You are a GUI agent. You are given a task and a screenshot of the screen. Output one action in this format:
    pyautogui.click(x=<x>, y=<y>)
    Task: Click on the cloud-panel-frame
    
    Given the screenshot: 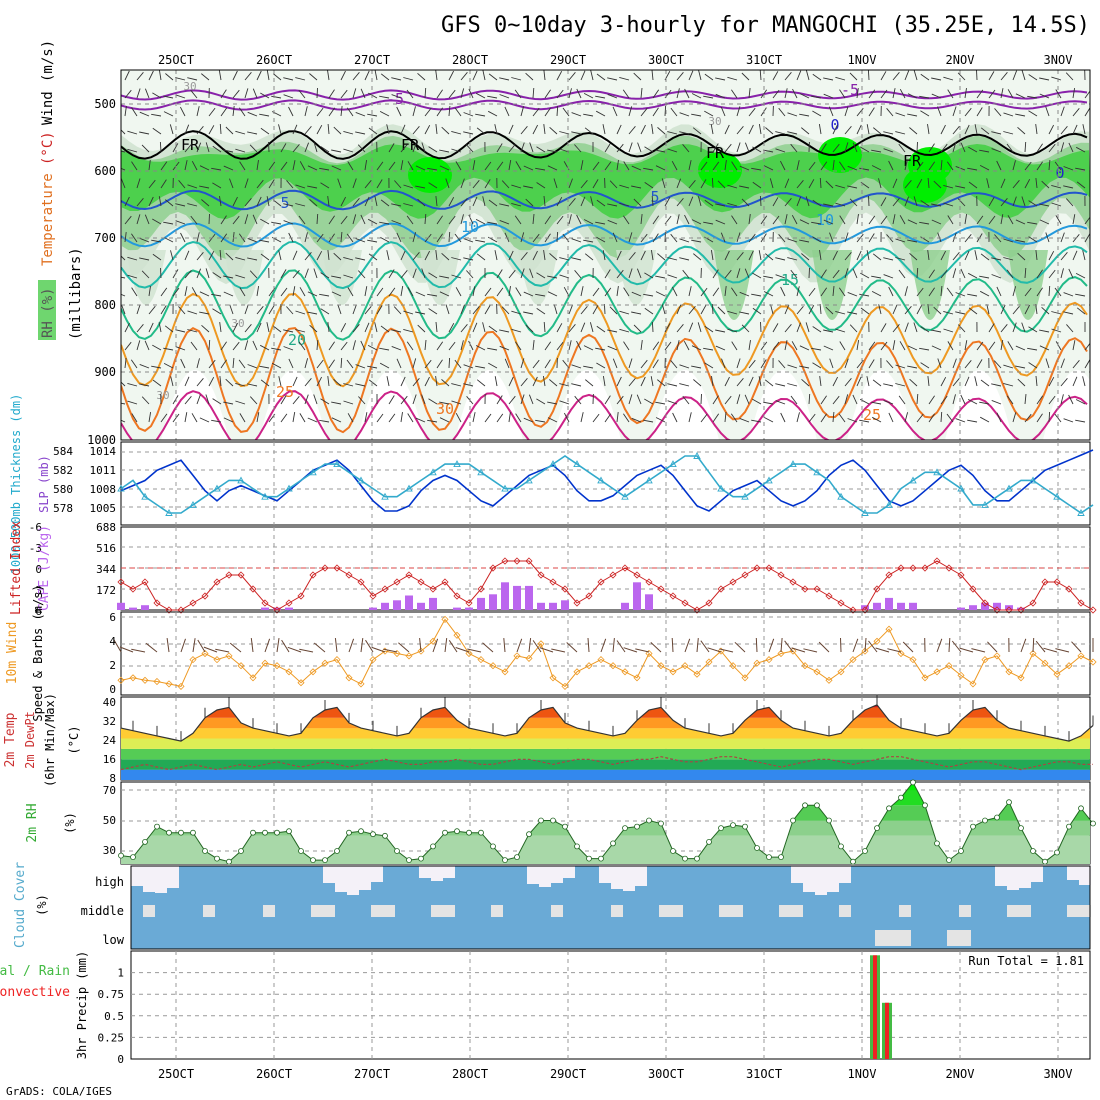 What is the action you would take?
    pyautogui.click(x=610, y=907)
    